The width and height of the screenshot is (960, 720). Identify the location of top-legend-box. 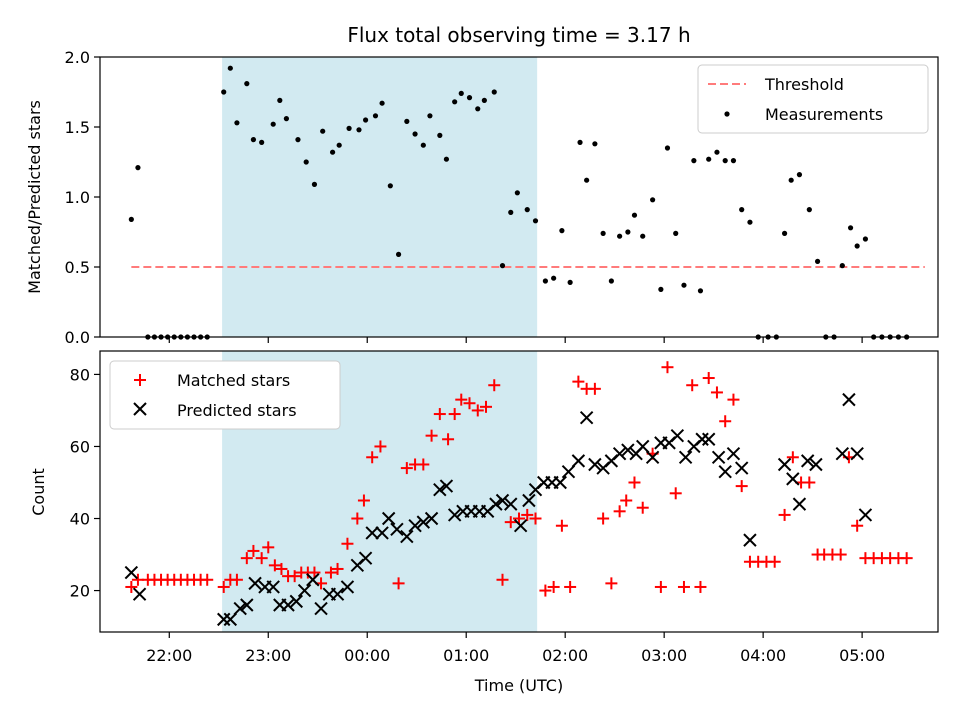
(813, 99).